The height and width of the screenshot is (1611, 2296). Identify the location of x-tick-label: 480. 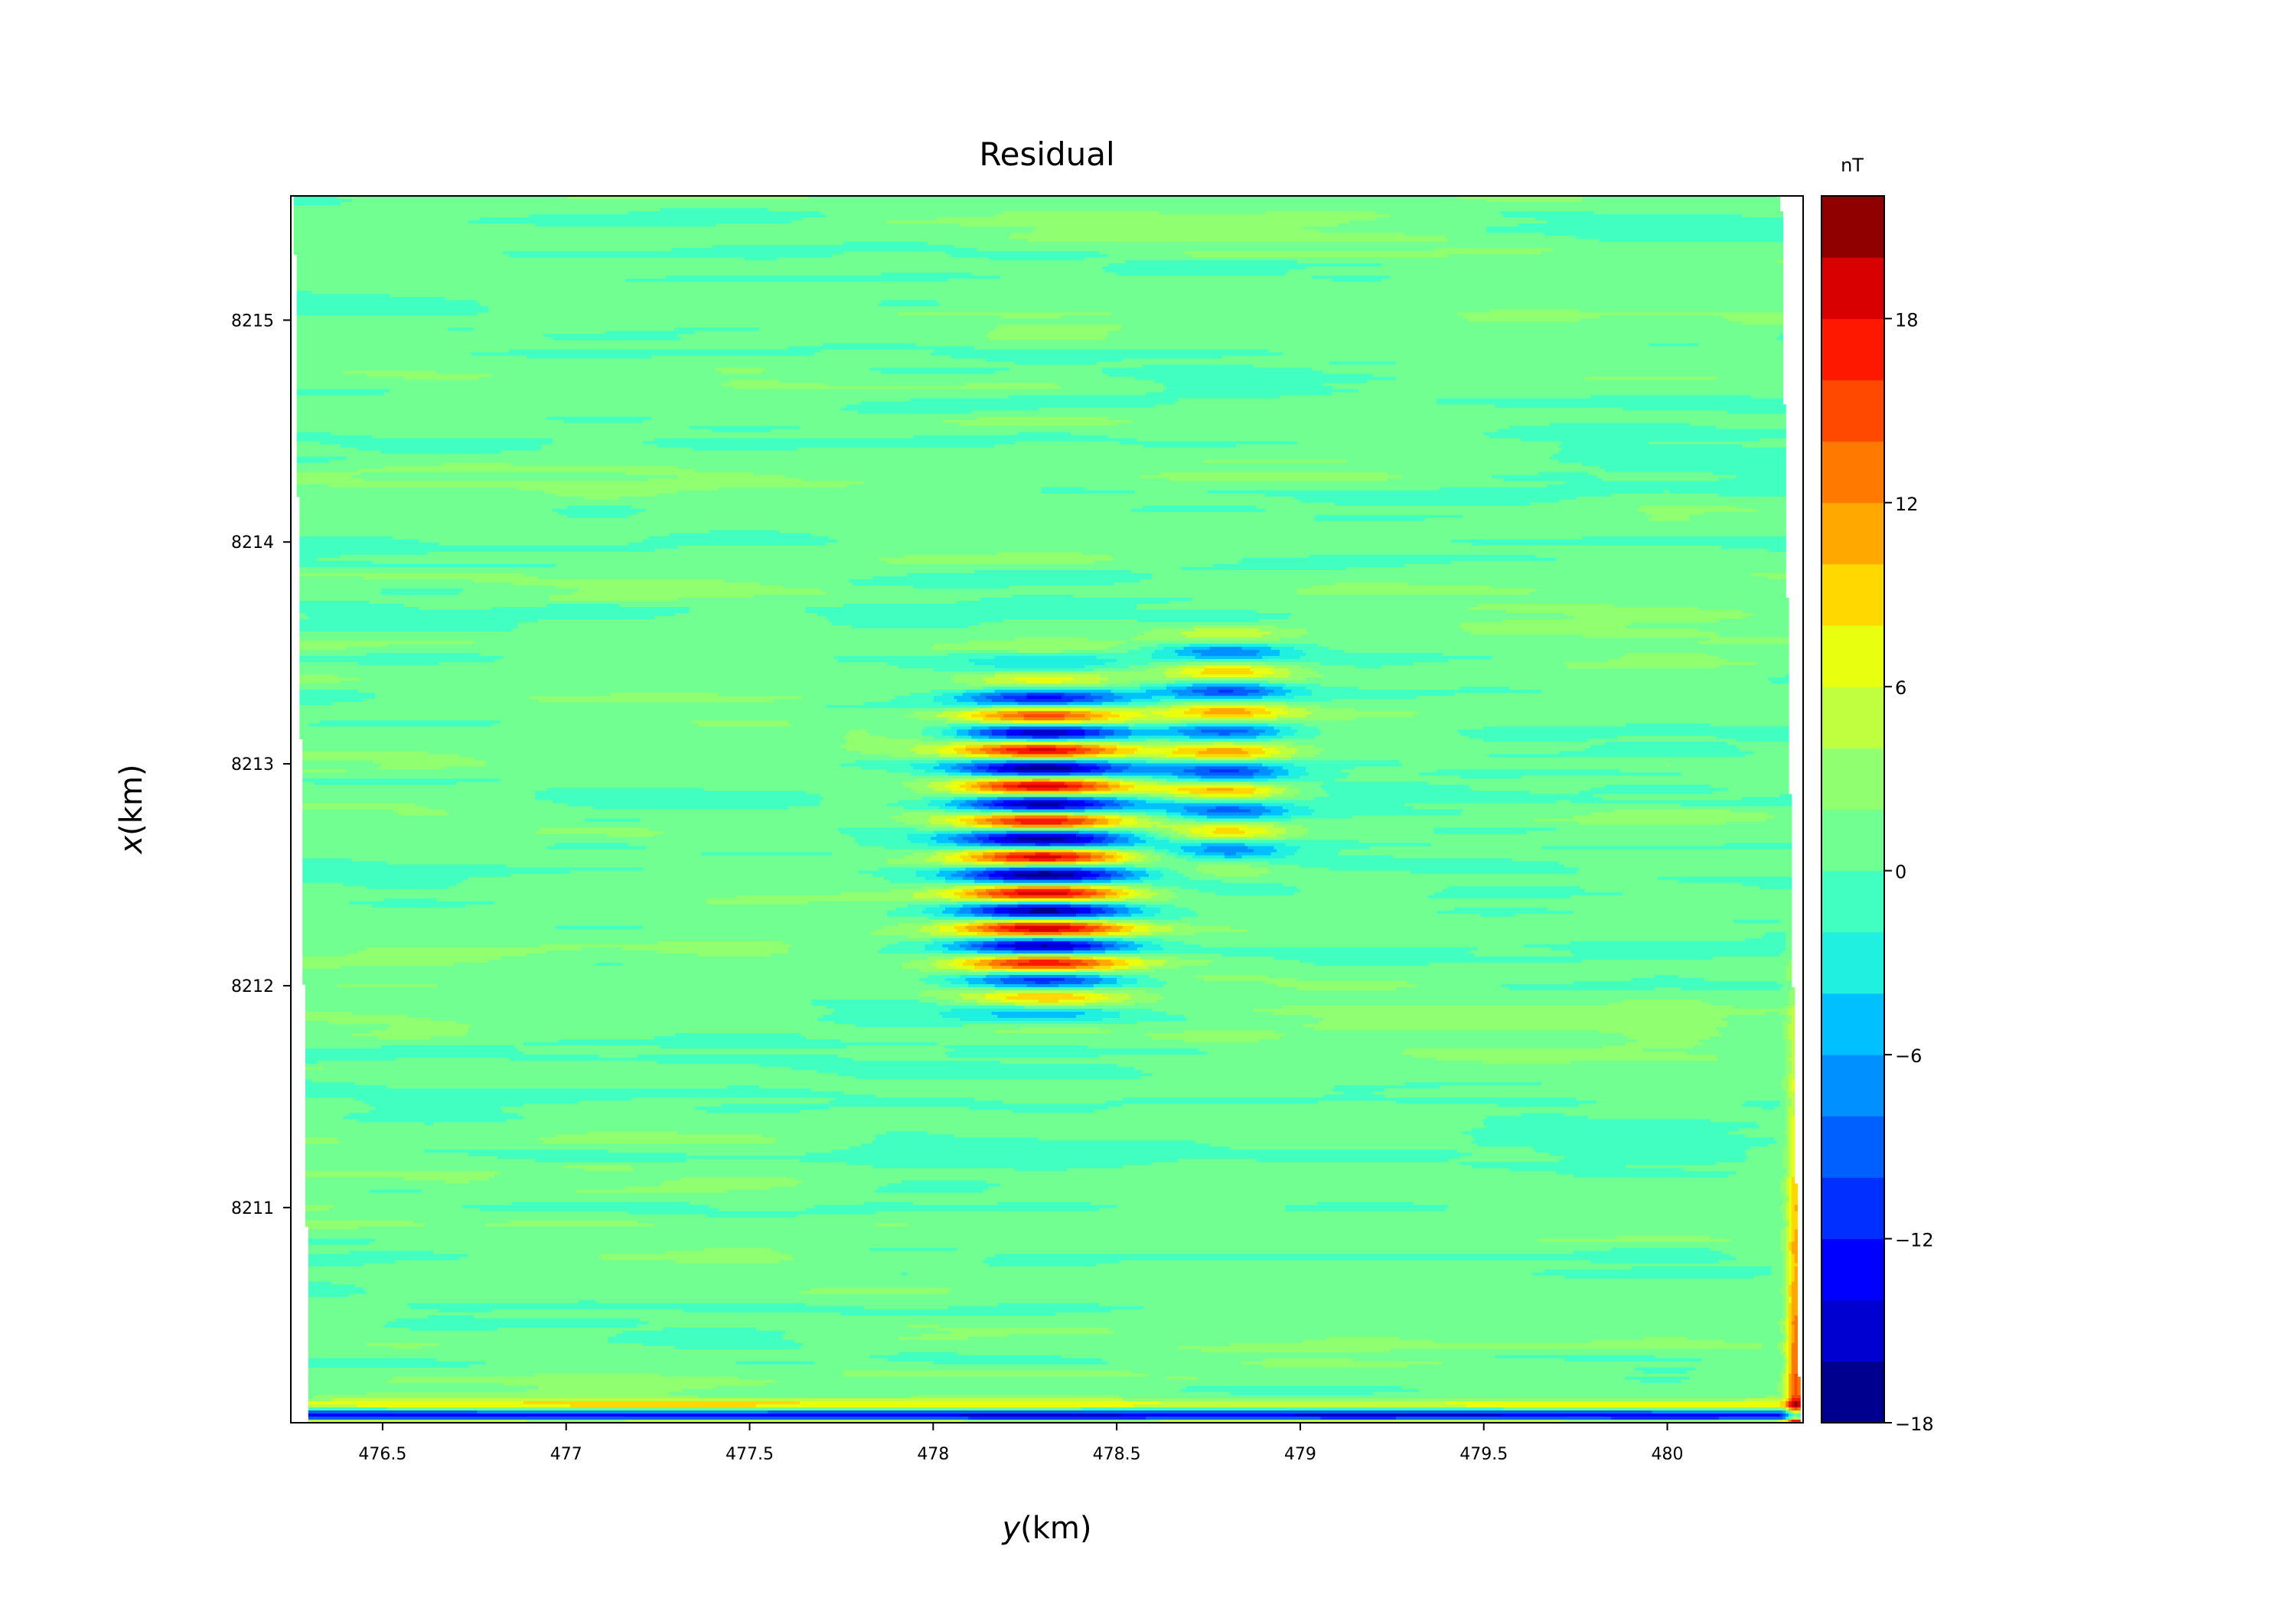
(1668, 1454).